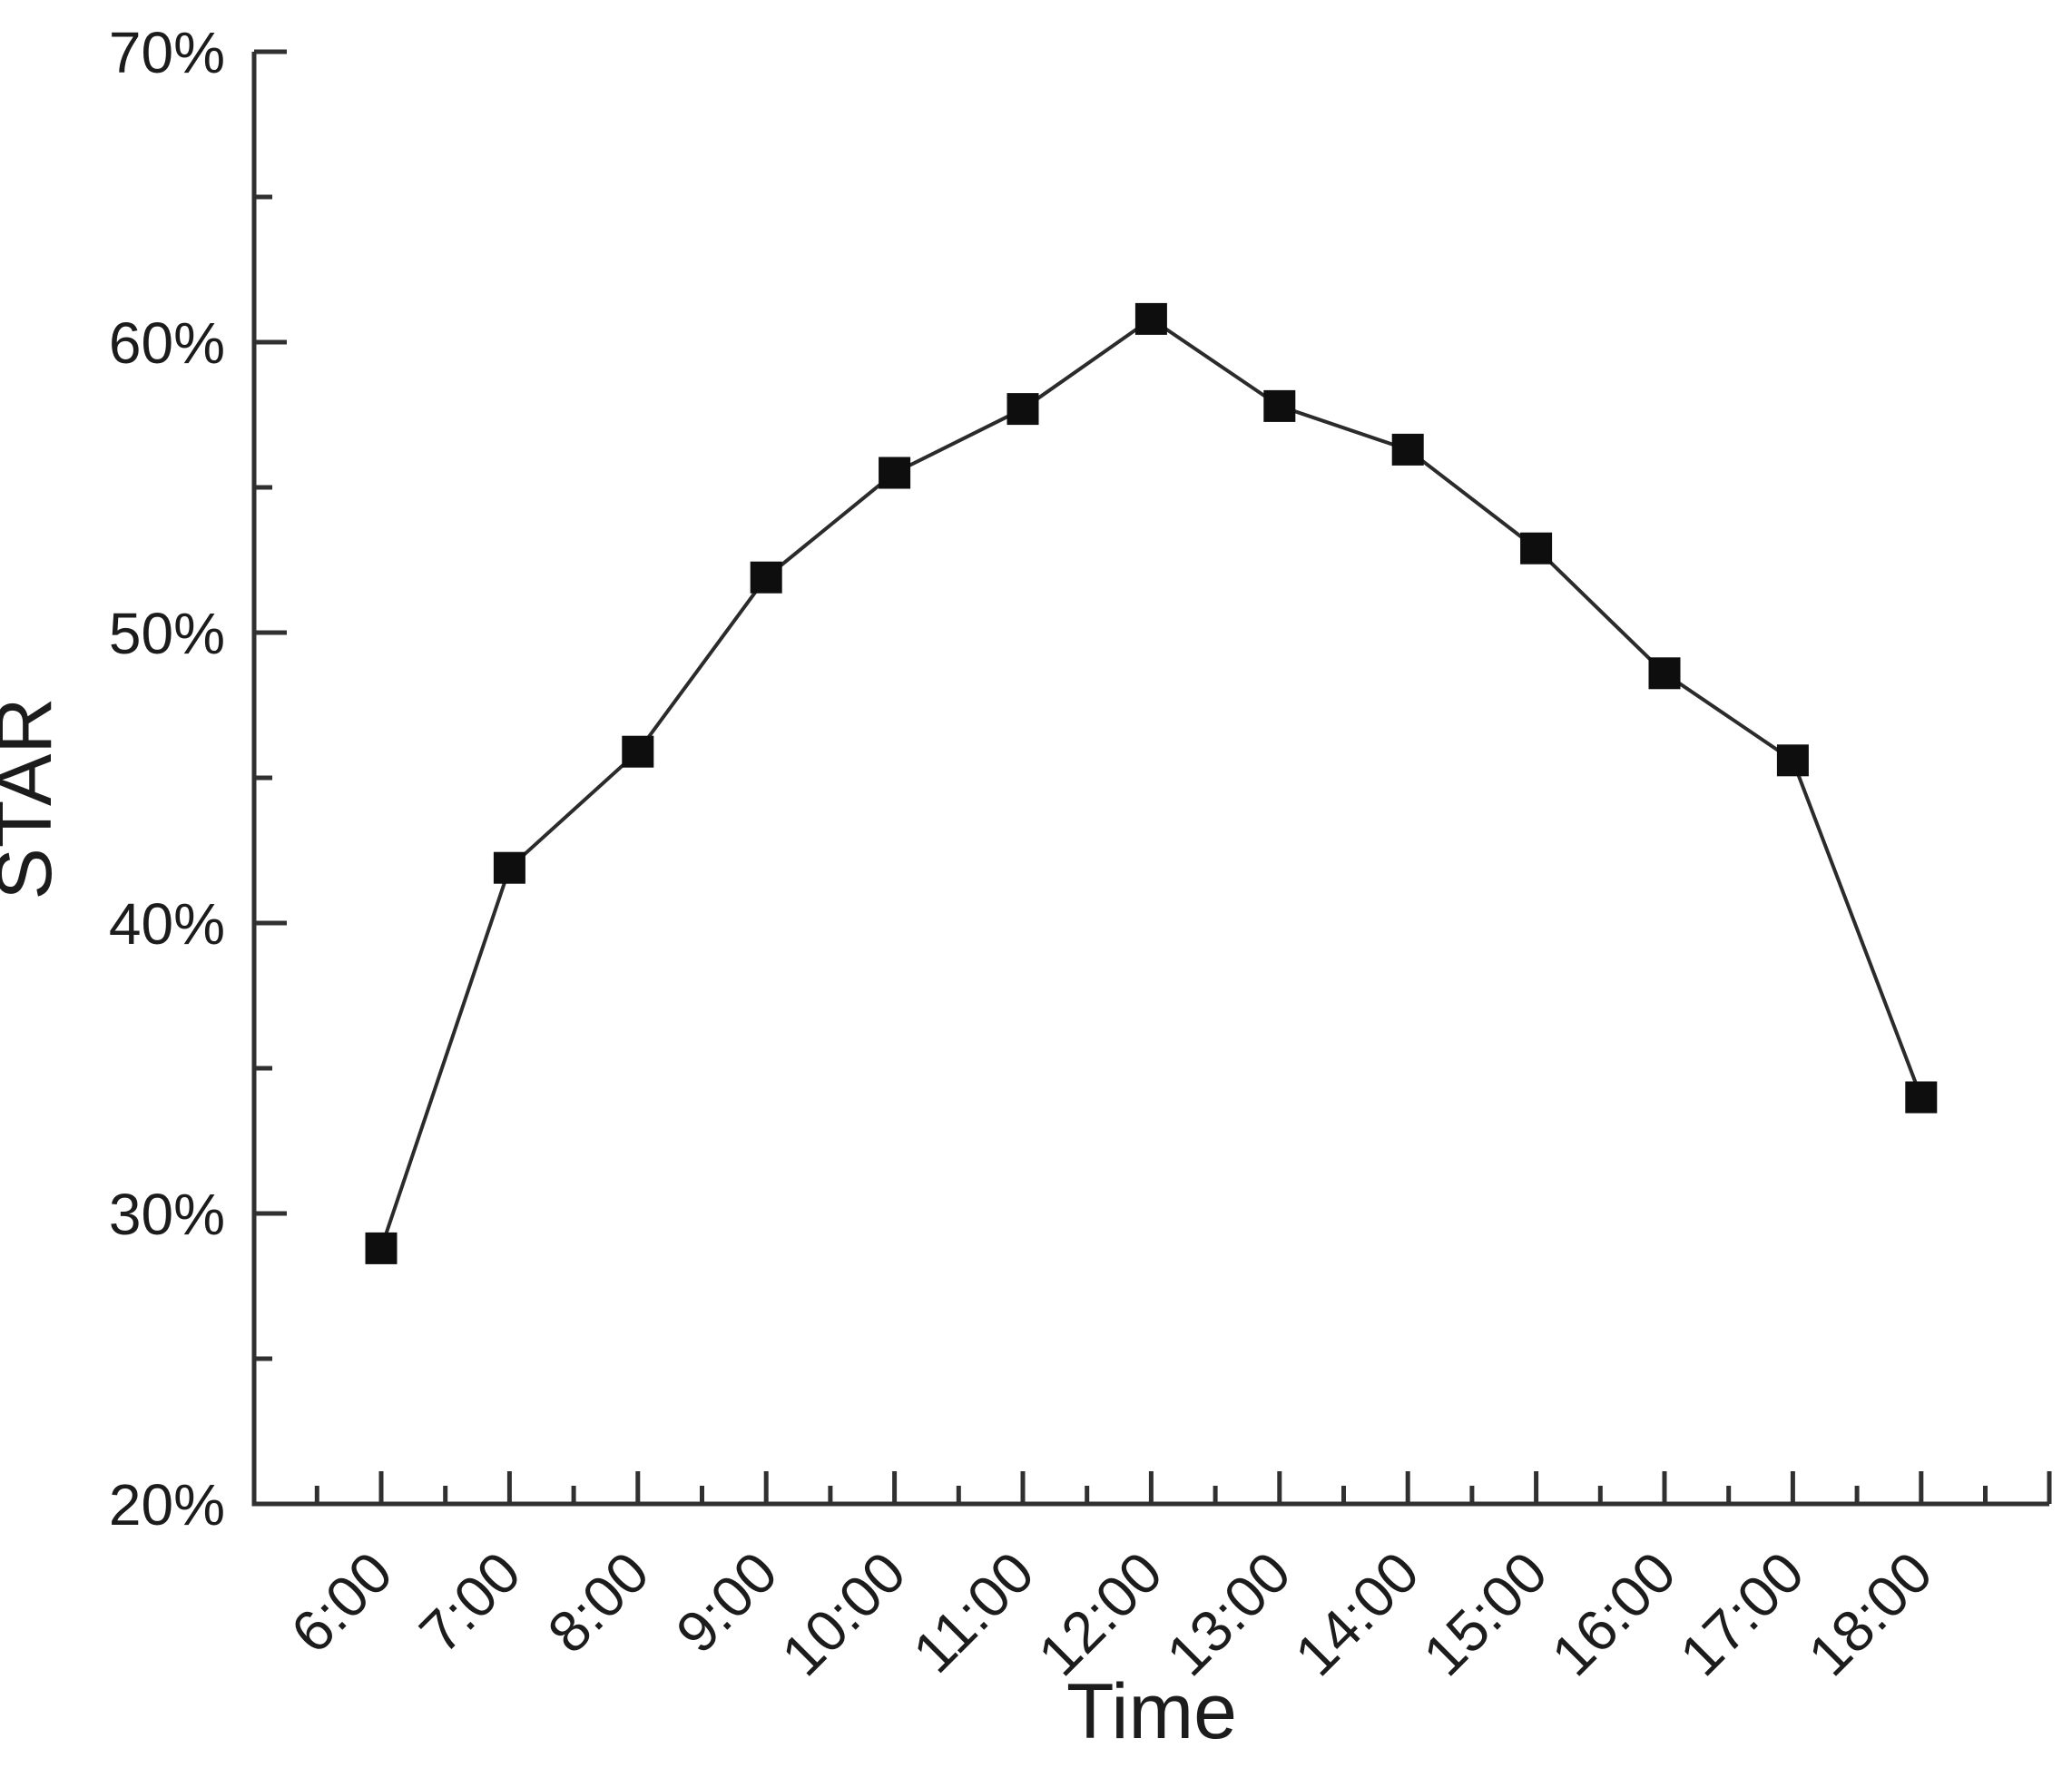 The width and height of the screenshot is (2072, 1778). What do you see at coordinates (167, 1214) in the screenshot?
I see `y-tick-label: 30%` at bounding box center [167, 1214].